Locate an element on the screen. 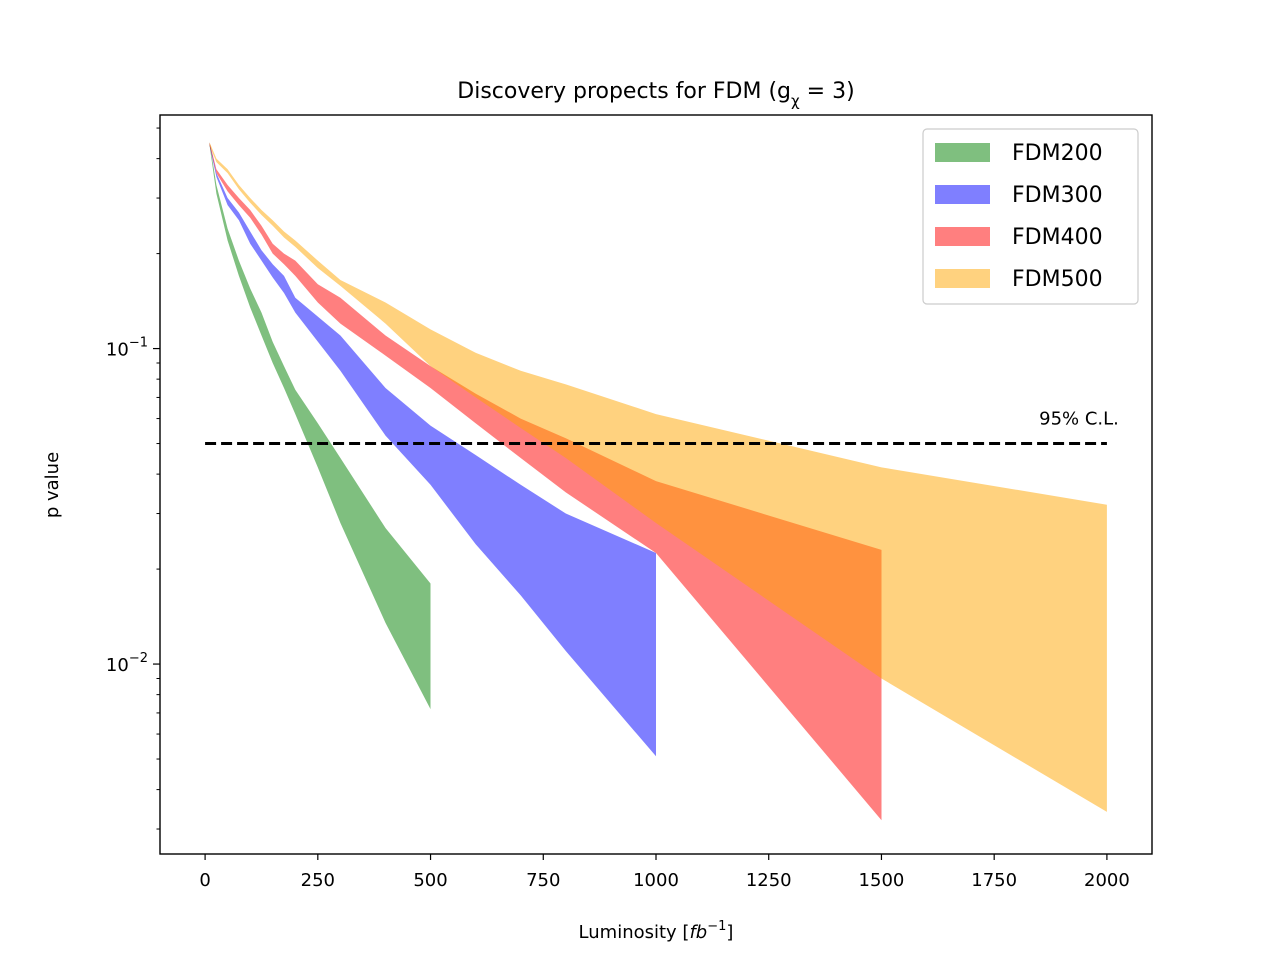 This screenshot has height=960, width=1280. x-axis-label-close: ] is located at coordinates (729, 932).